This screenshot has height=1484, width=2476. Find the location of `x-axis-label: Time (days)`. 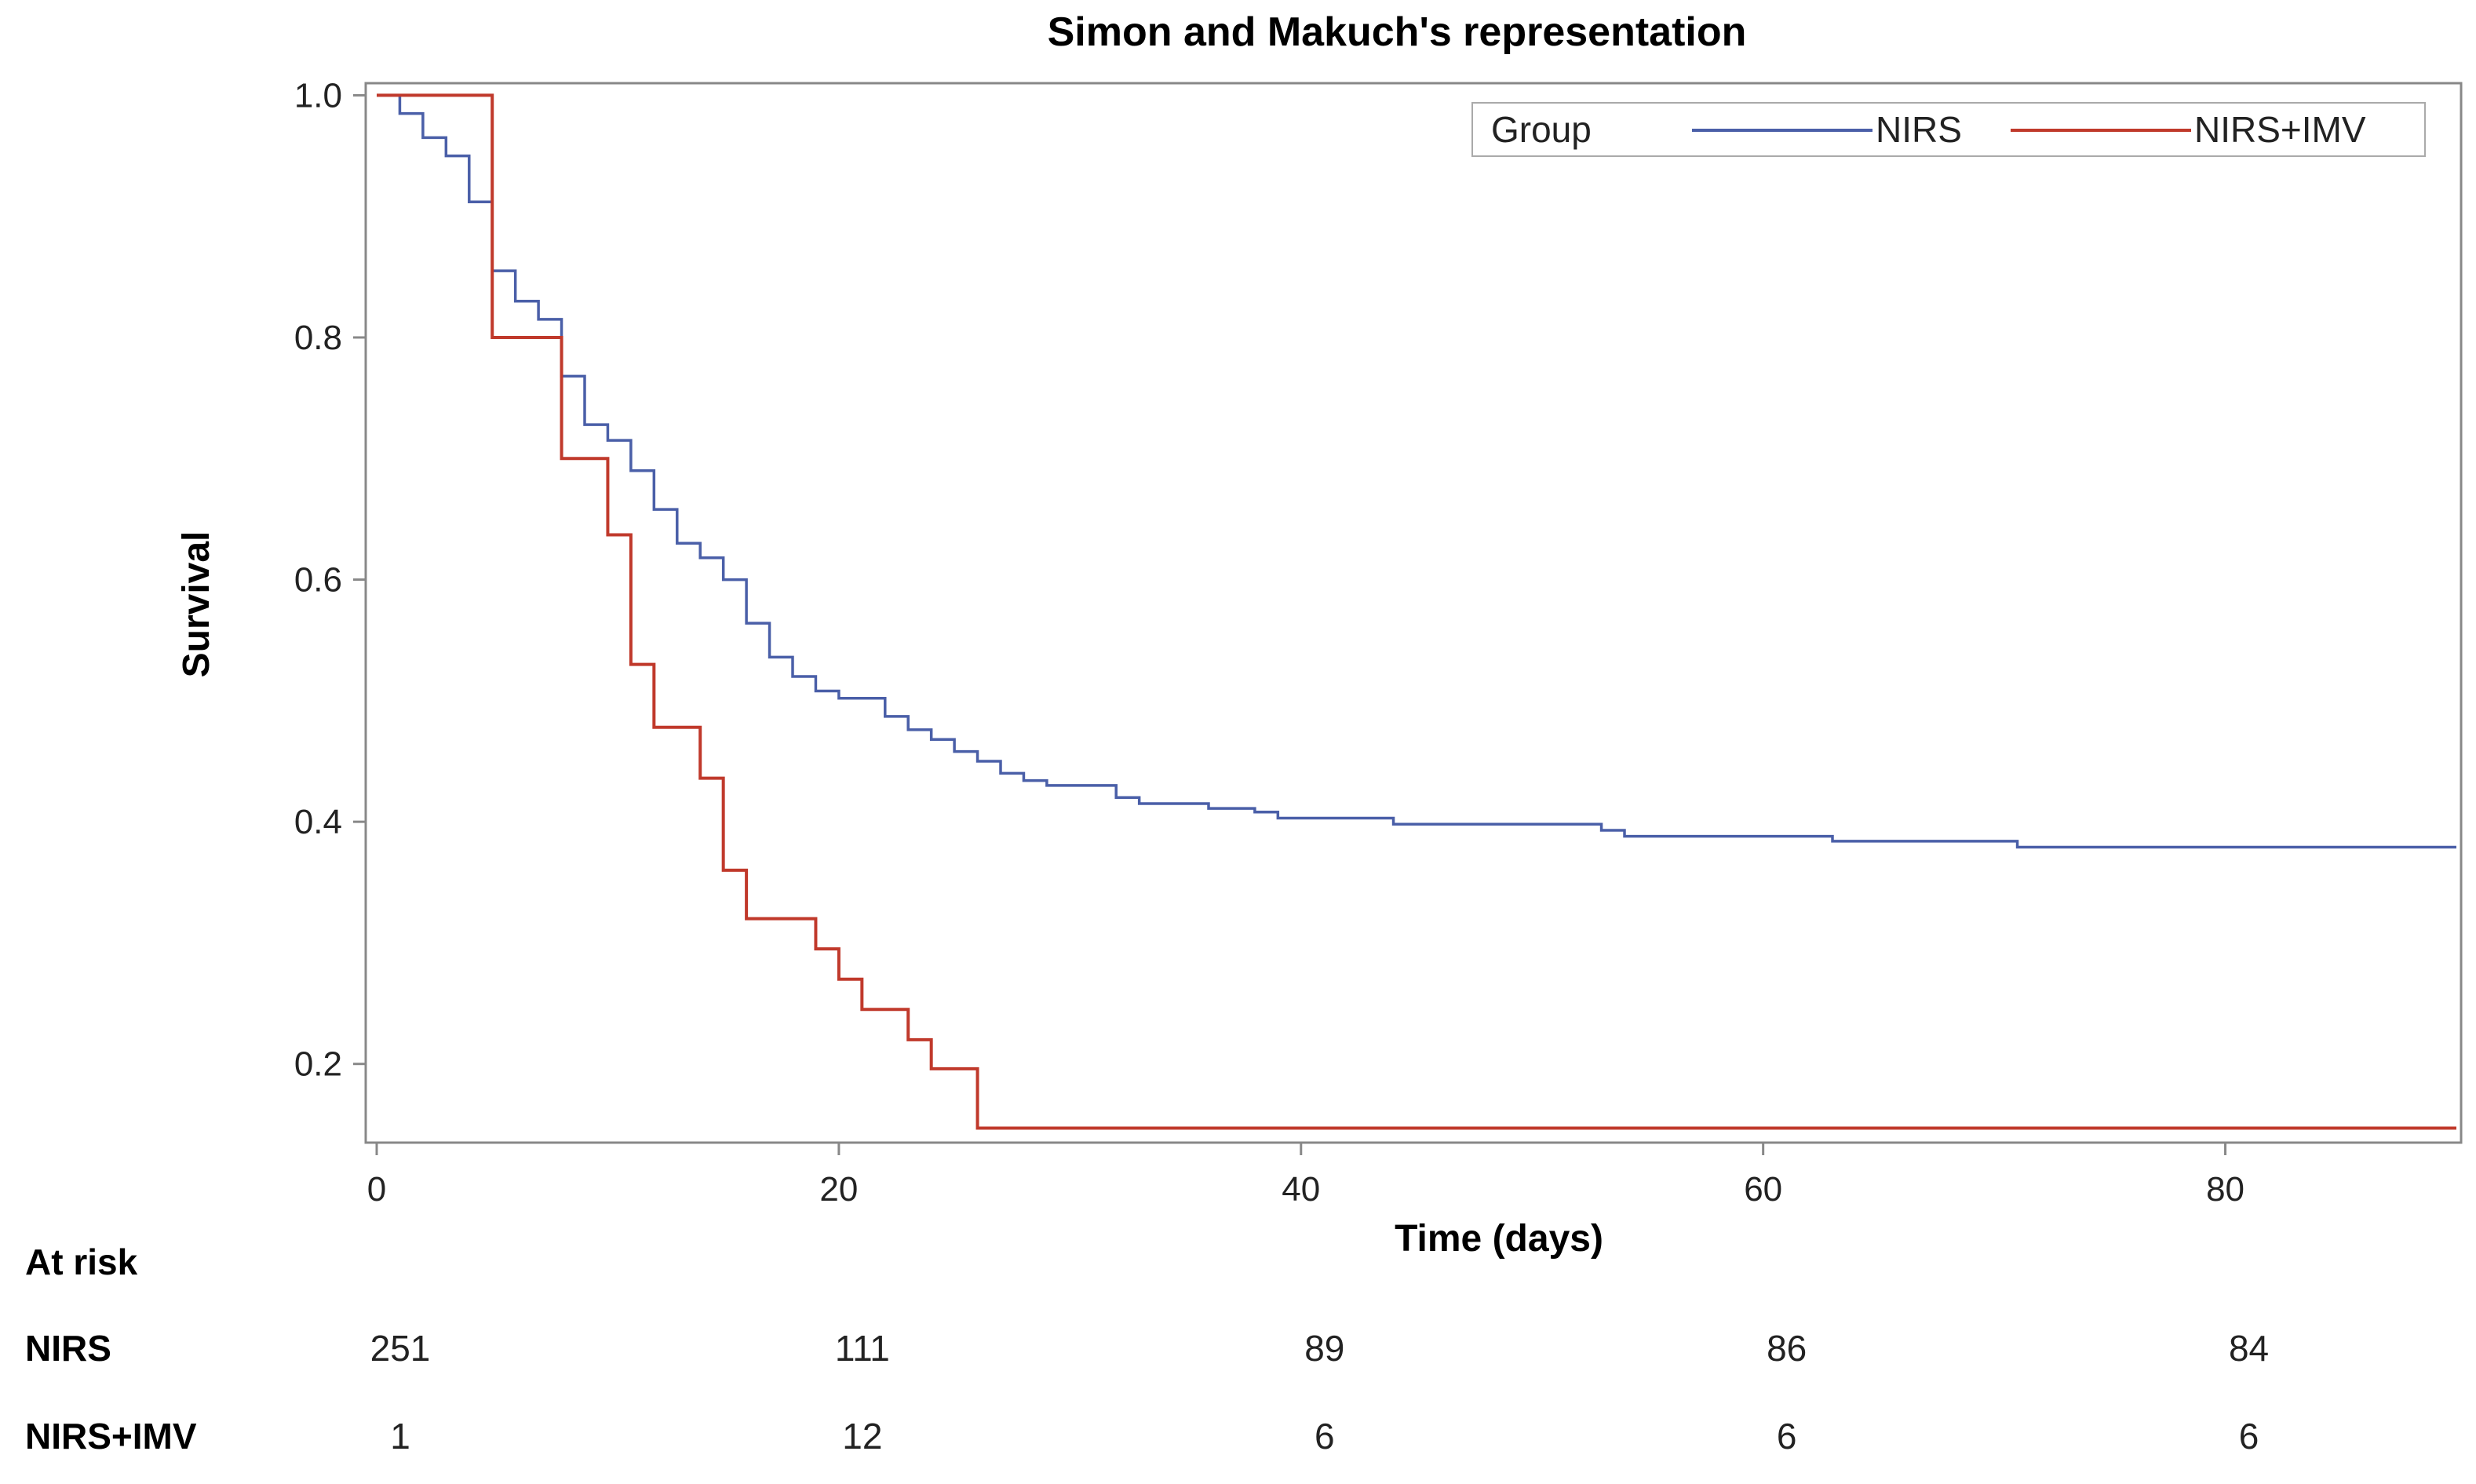

x-axis-label: Time (days) is located at coordinates (1499, 1239).